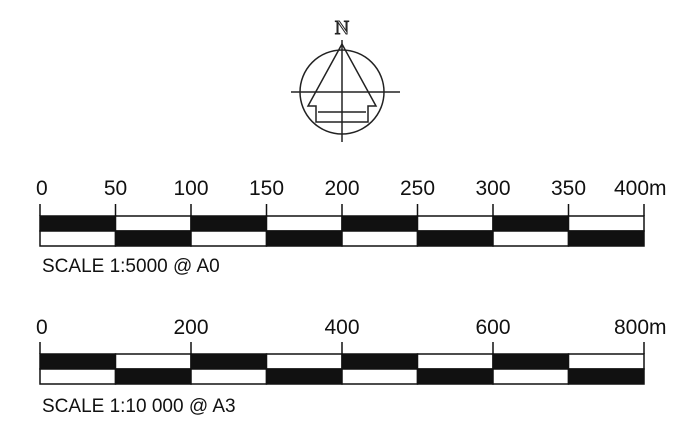 Image resolution: width=699 pixels, height=427 pixels. I want to click on north-arrow-symbol-icon, so click(345, 91).